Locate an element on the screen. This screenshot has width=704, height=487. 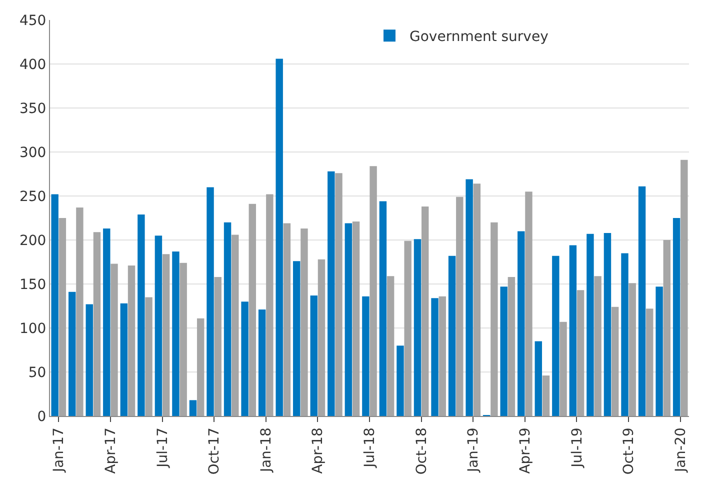
x-tick-label: Jan-18 is located at coordinates (266, 451).